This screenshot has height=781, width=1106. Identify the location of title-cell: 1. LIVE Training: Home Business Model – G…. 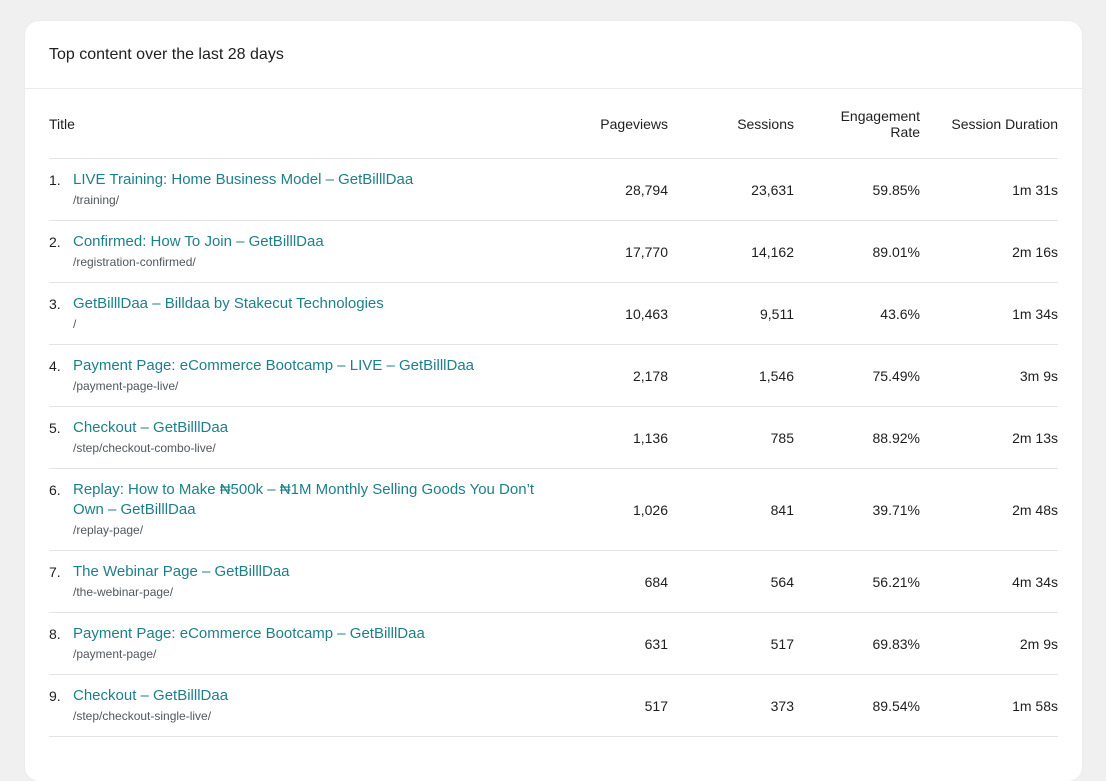
(299, 189).